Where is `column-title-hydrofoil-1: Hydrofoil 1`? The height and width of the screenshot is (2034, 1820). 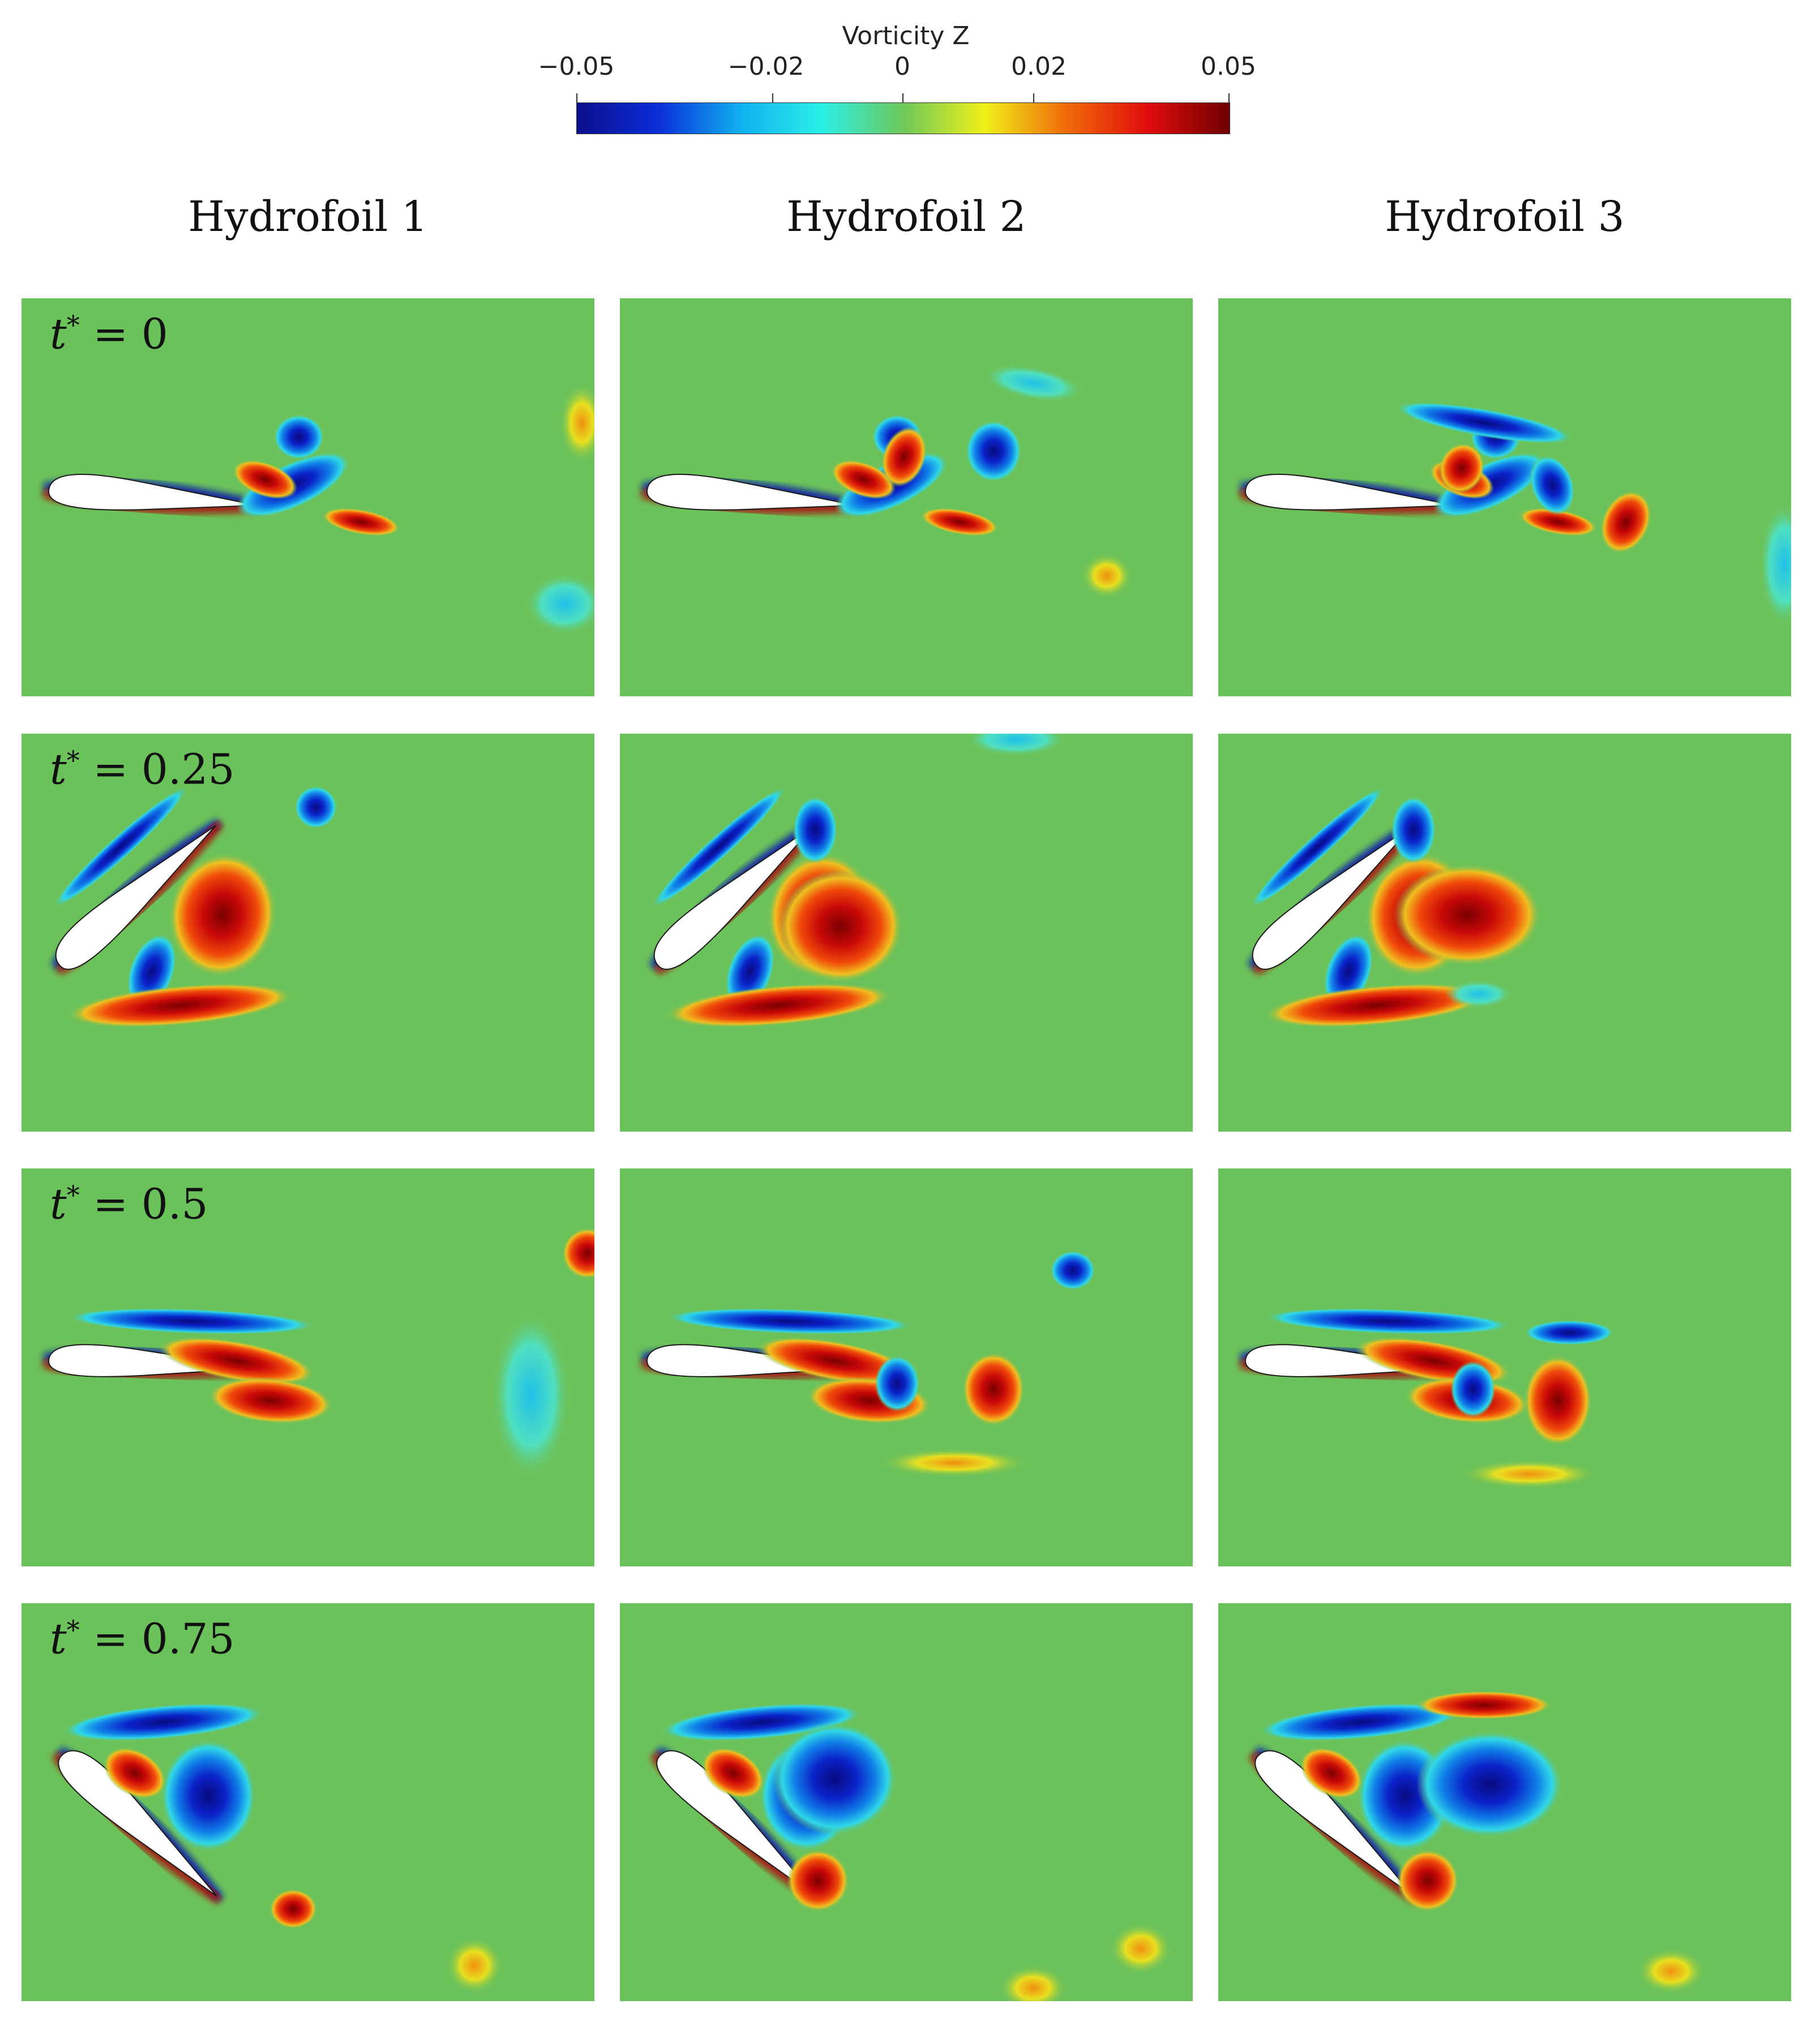 column-title-hydrofoil-1: Hydrofoil 1 is located at coordinates (308, 217).